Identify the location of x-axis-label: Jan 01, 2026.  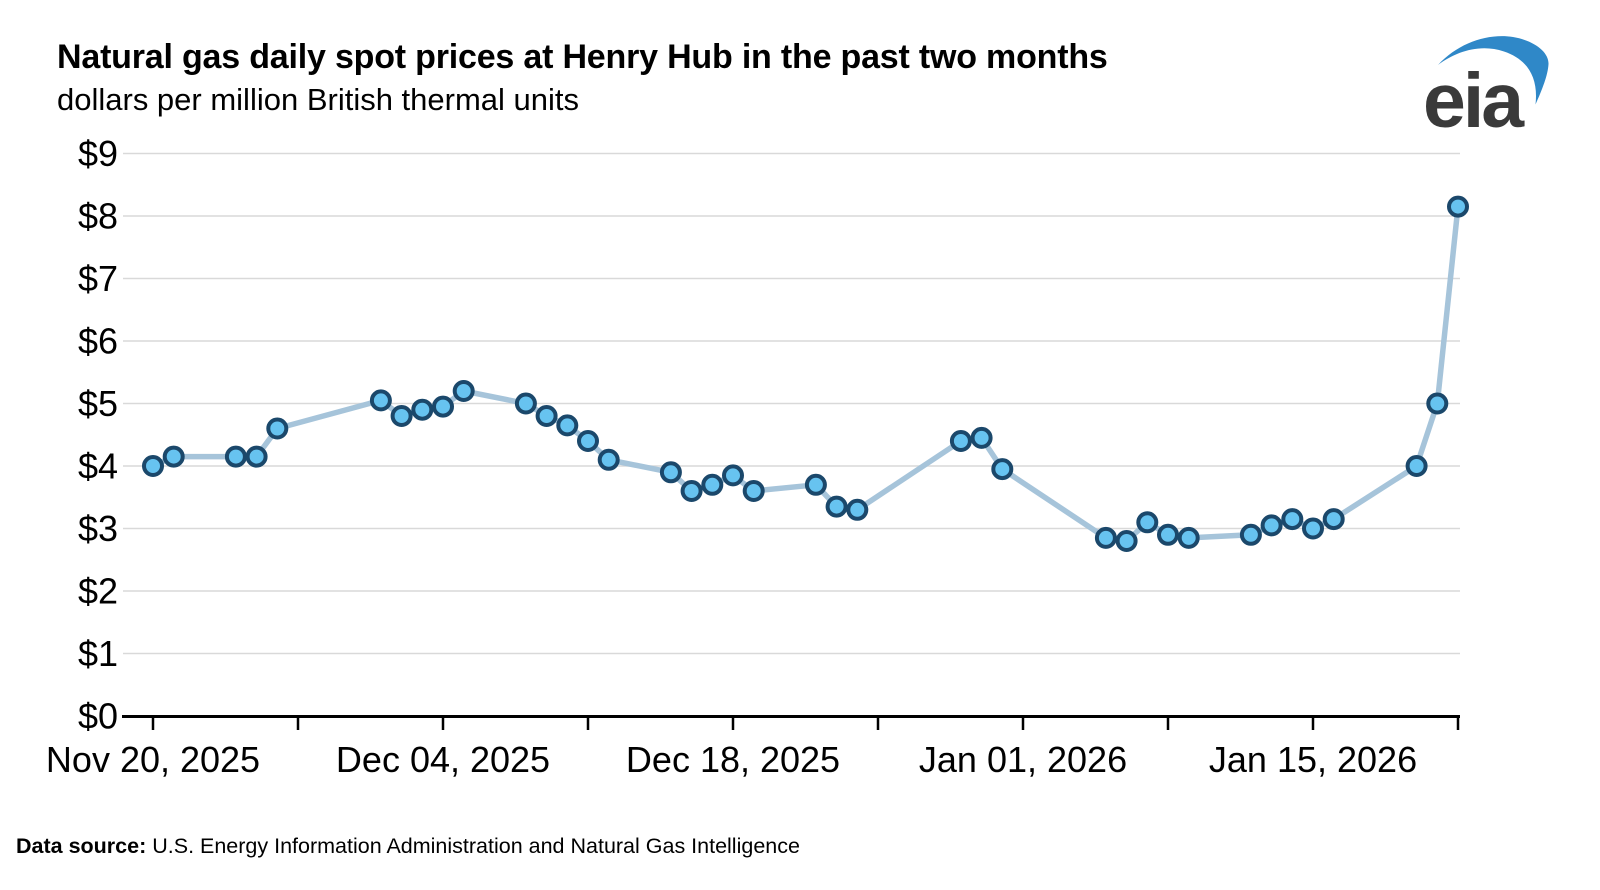
(1023, 759).